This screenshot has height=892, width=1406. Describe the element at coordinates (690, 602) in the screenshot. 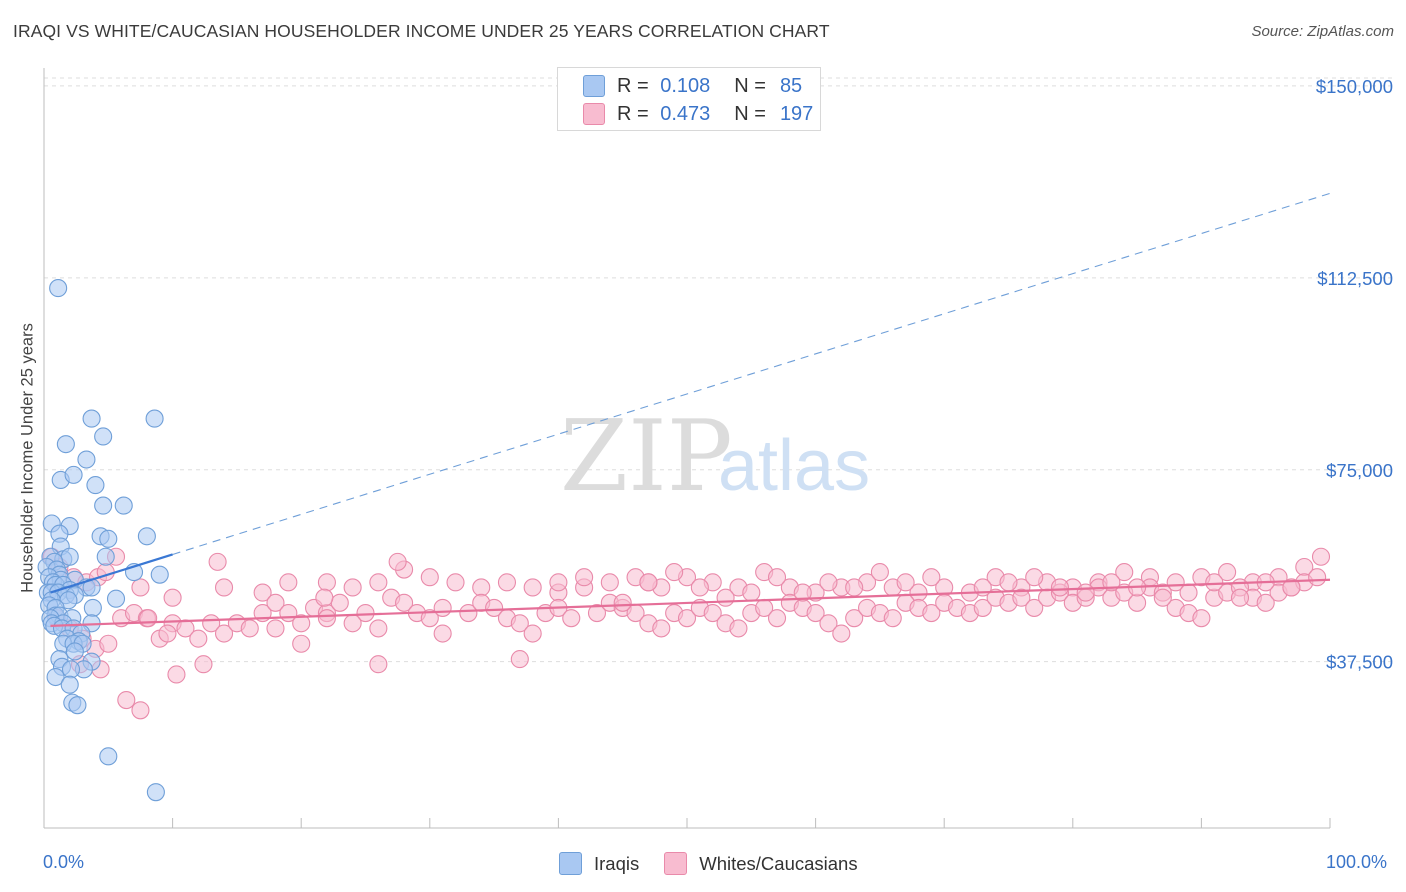

I see `white-trend-line` at that location.